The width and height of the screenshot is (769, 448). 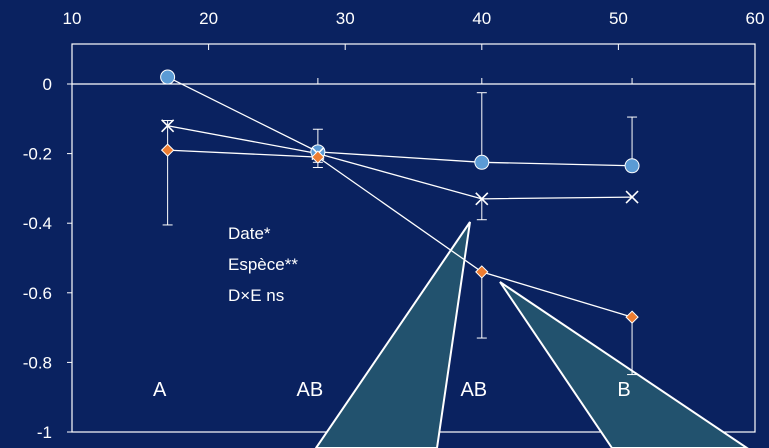 I want to click on series-cross, so click(x=400, y=173).